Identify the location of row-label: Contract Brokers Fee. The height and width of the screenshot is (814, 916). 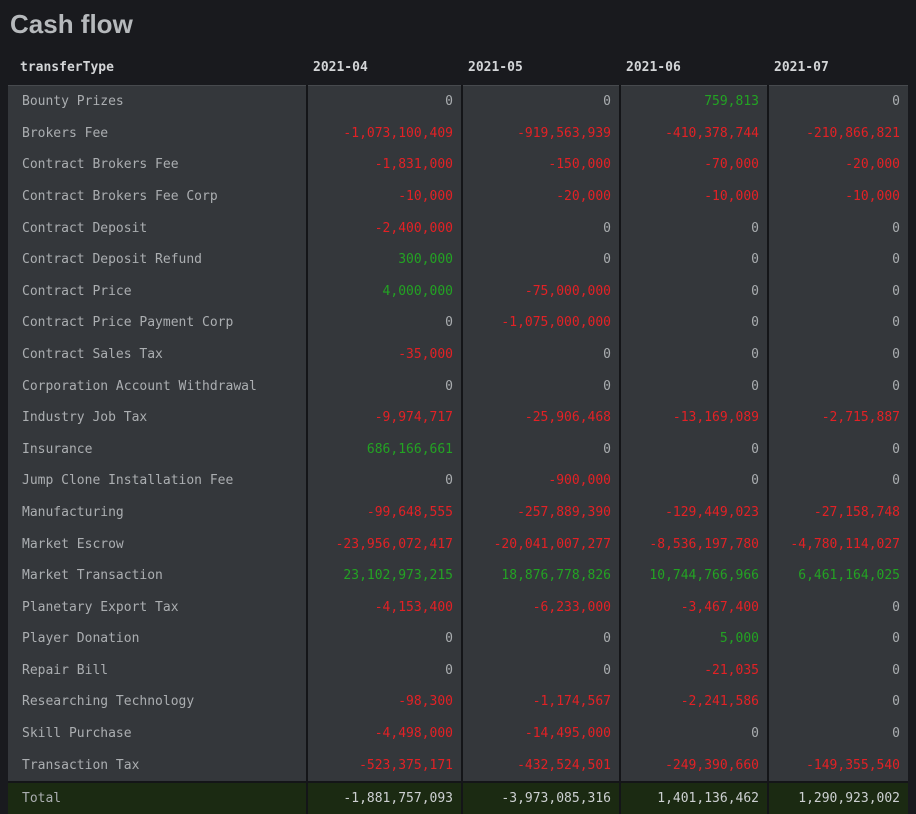
(157, 165).